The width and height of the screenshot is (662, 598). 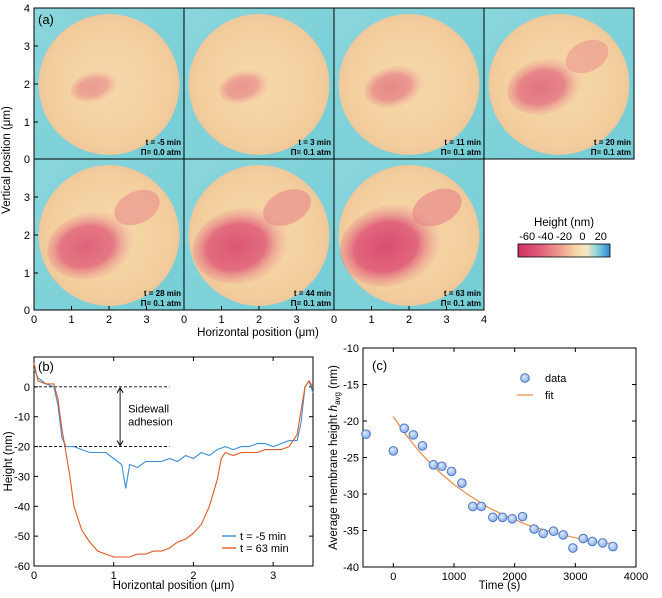 I want to click on colorbar-tick-label: -40, so click(x=546, y=237).